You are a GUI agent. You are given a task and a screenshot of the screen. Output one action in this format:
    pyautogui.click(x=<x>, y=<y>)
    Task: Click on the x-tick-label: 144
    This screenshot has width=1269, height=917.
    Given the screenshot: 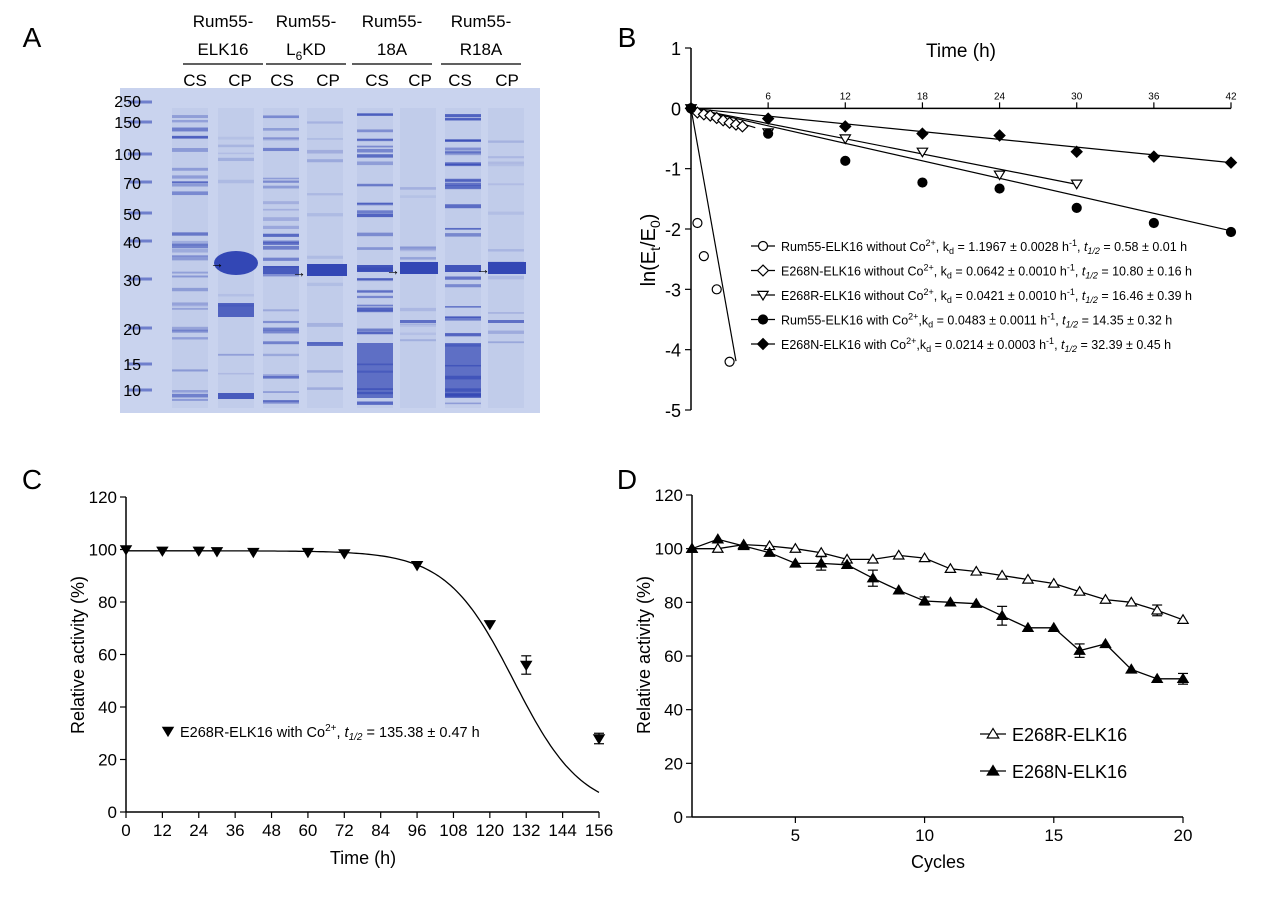 What is the action you would take?
    pyautogui.click(x=562, y=830)
    